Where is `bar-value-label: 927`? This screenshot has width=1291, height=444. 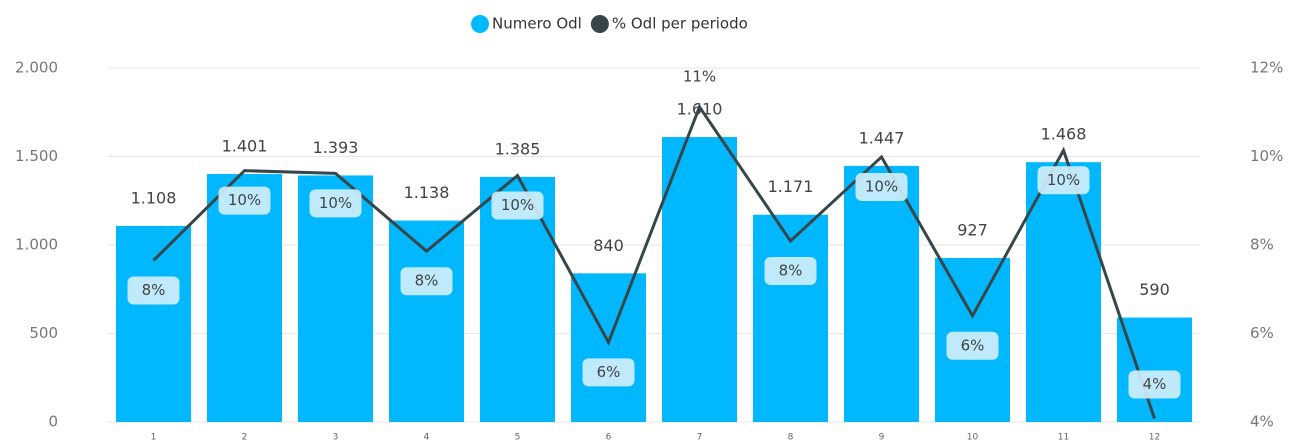
bar-value-label: 927 is located at coordinates (972, 229).